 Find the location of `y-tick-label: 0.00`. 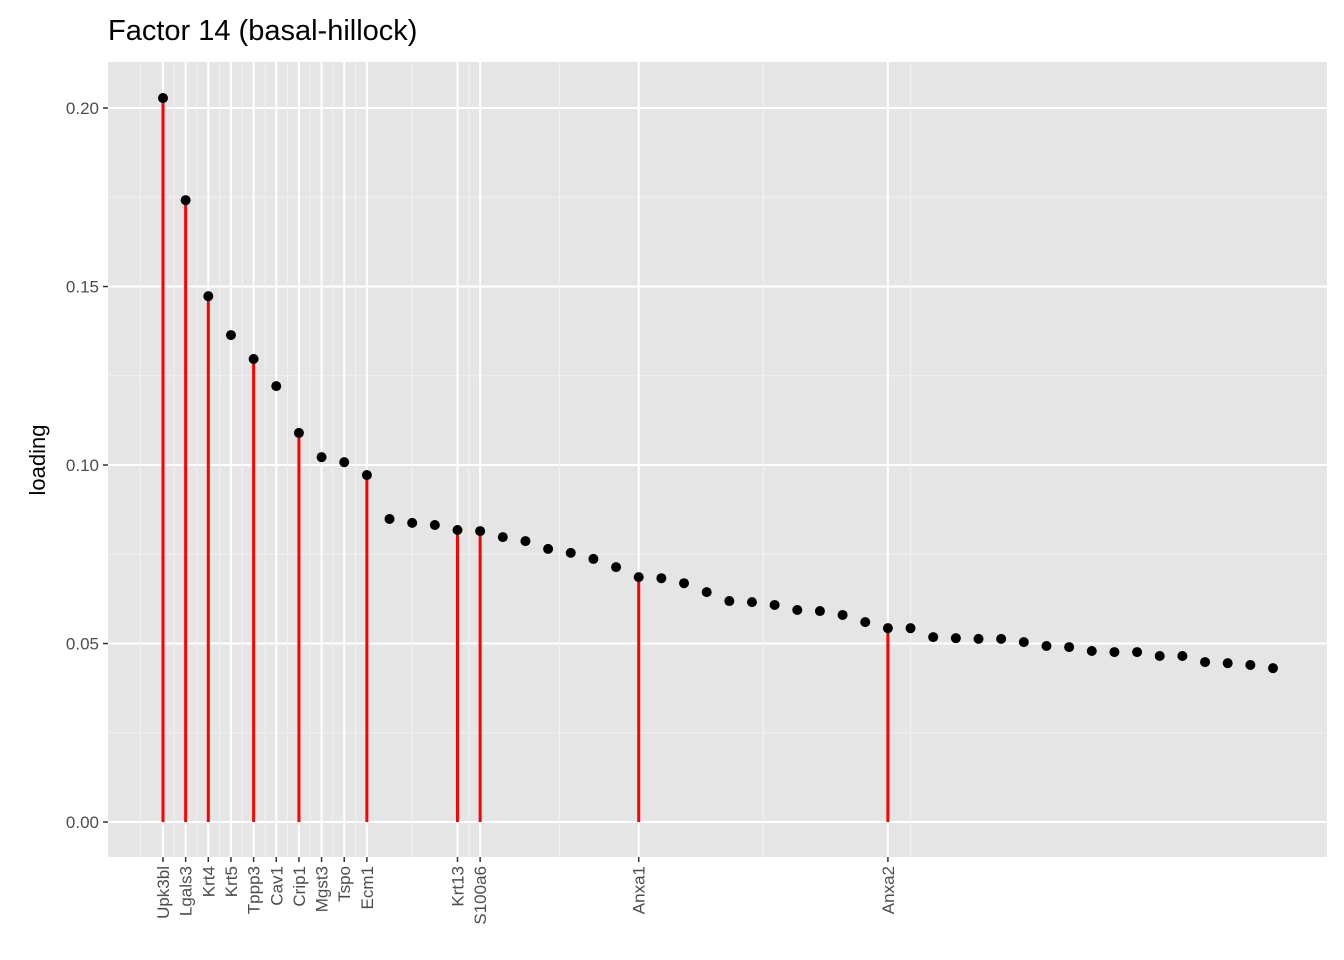

y-tick-label: 0.00 is located at coordinates (82, 822).